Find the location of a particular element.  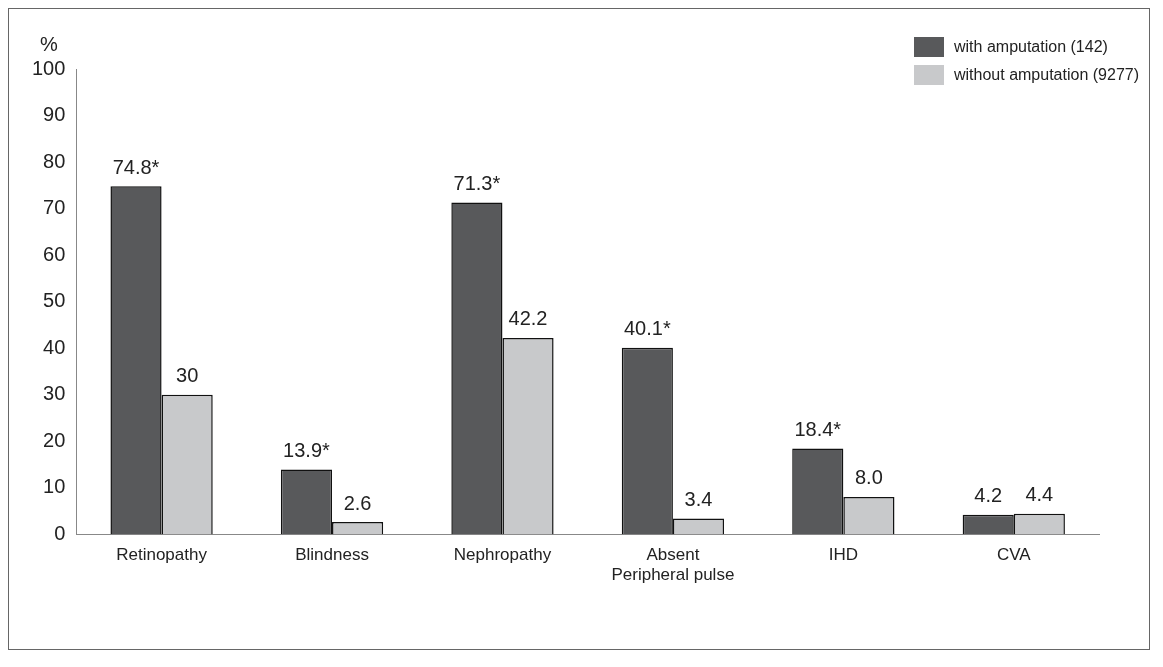

x-tick-label: Blindness is located at coordinates (332, 555).